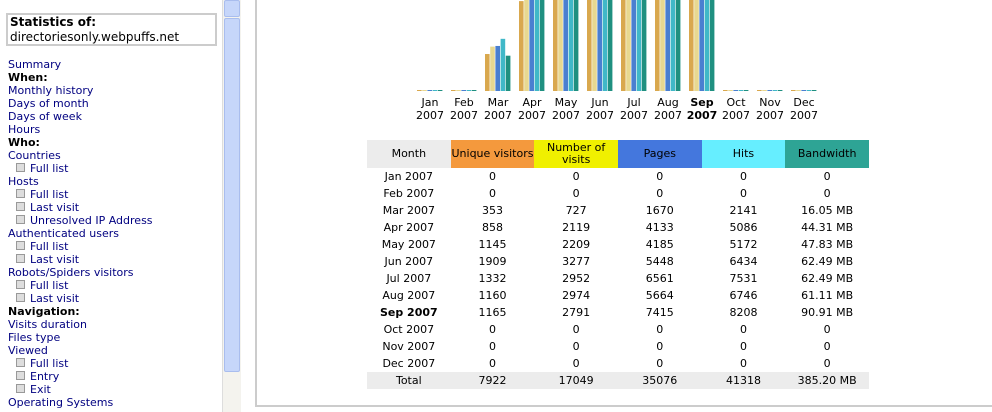 This screenshot has height=412, width=992. I want to click on menu-sublink: Exit, so click(80, 389).